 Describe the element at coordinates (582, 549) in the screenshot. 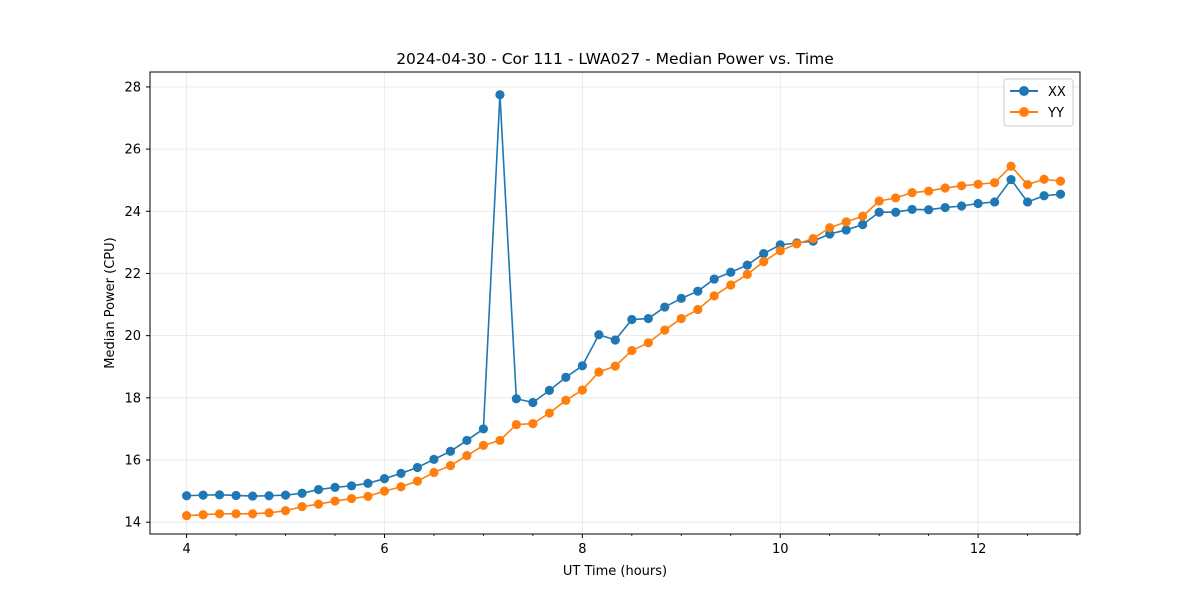

I see `x-tick-label: 8` at that location.